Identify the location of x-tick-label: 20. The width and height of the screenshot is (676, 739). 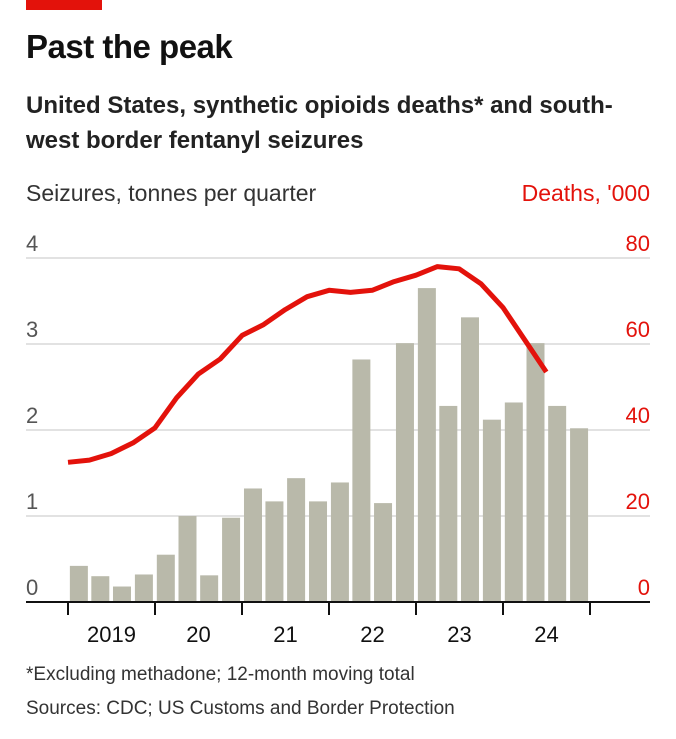
(198, 634).